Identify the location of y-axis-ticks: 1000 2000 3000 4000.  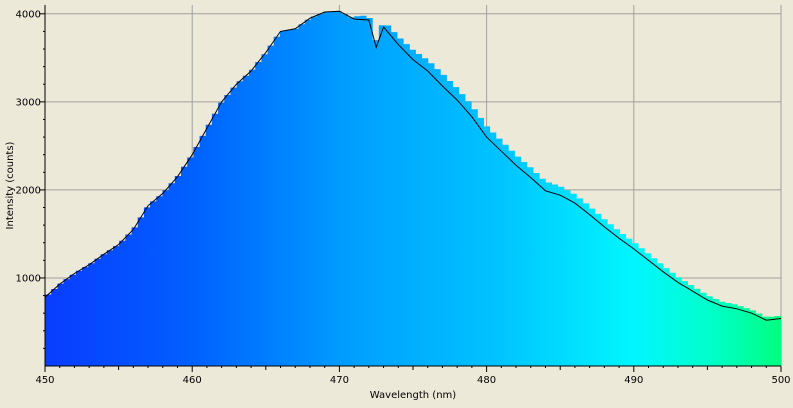
(30, 179).